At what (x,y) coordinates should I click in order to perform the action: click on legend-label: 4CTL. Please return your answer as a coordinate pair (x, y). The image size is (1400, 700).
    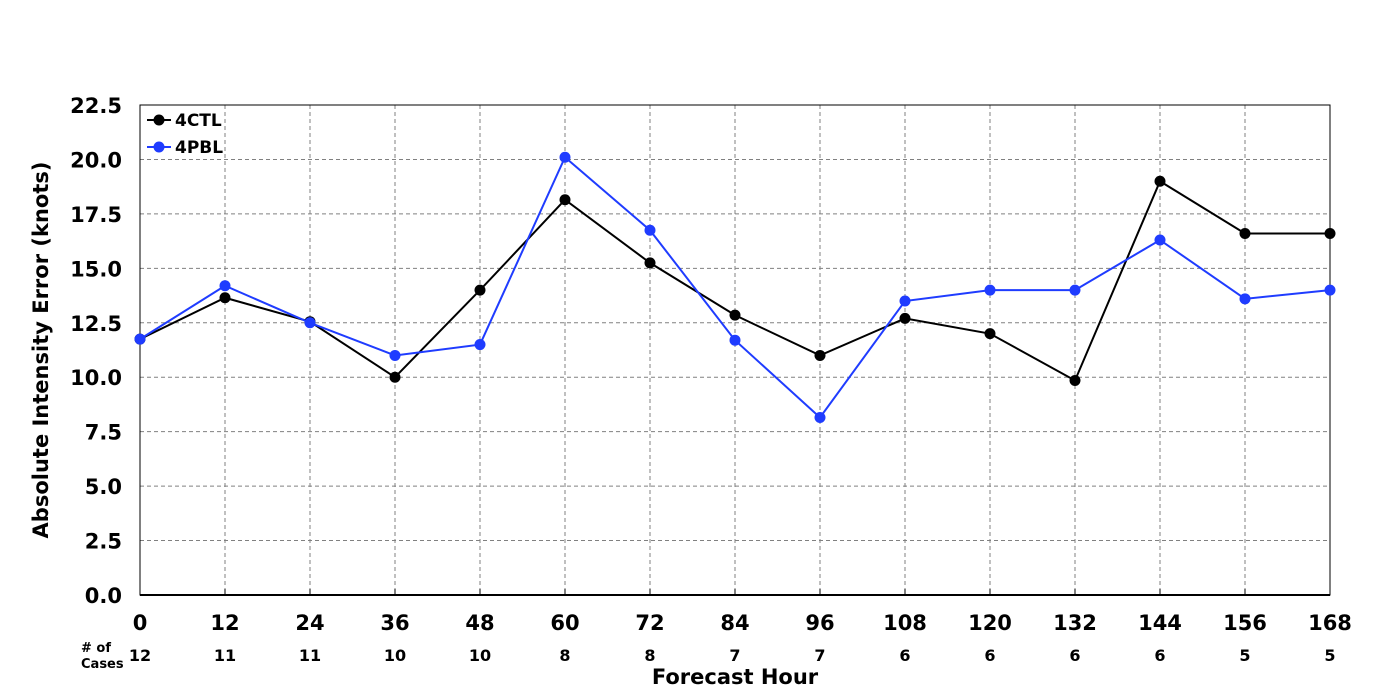
    Looking at the image, I should click on (198, 121).